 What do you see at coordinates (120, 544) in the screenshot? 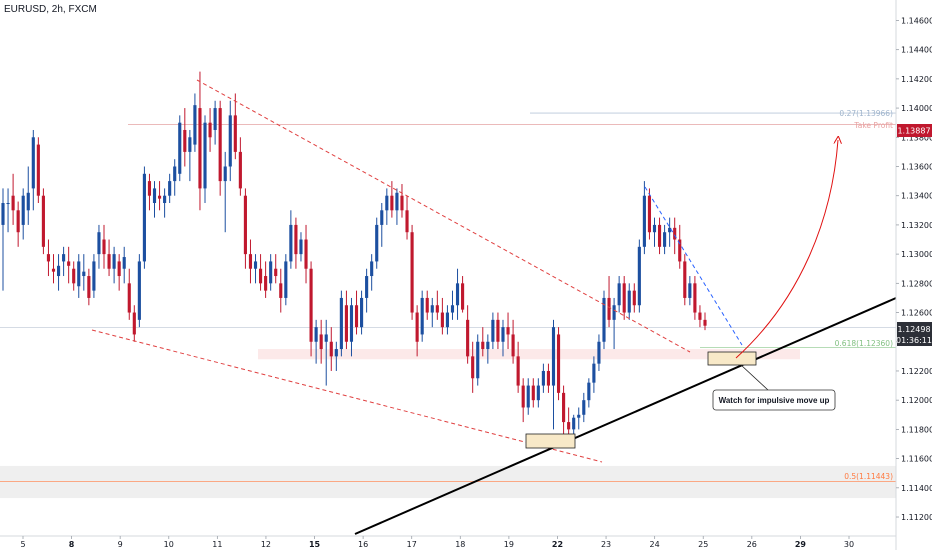
I see `x-tick-label: 9` at bounding box center [120, 544].